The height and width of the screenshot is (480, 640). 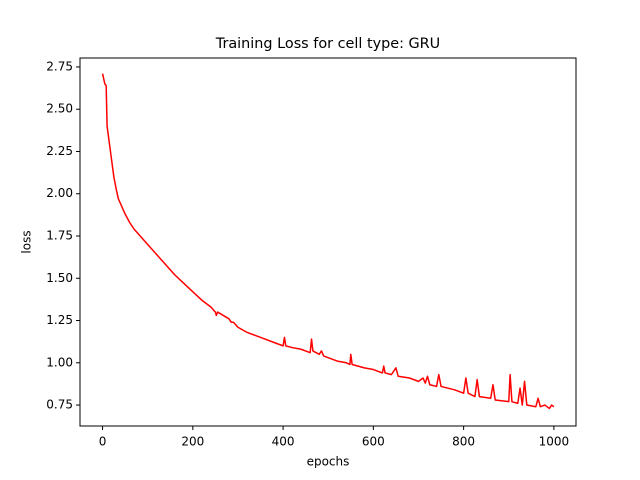 I want to click on chart-title: Training Loss for cell type: GRU, so click(x=327, y=44).